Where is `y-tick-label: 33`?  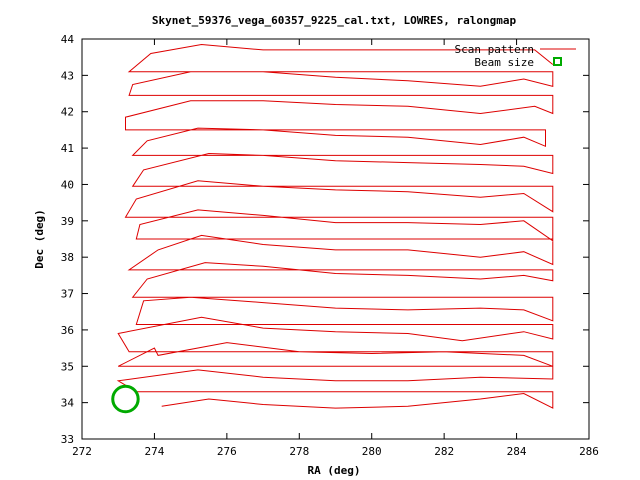
y-tick-label: 33 is located at coordinates (67, 439).